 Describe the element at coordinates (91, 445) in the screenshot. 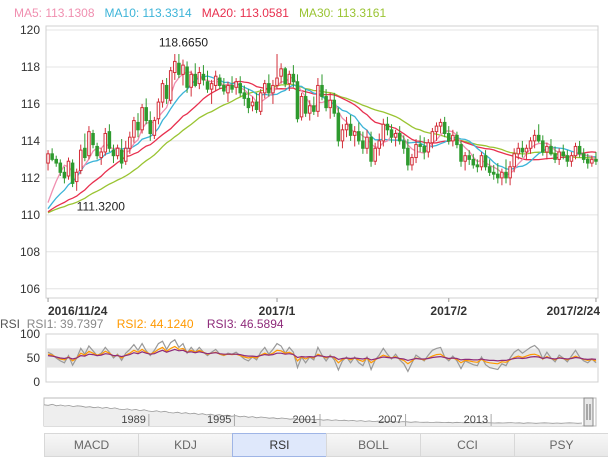

I see `tab-macd: MACD` at that location.